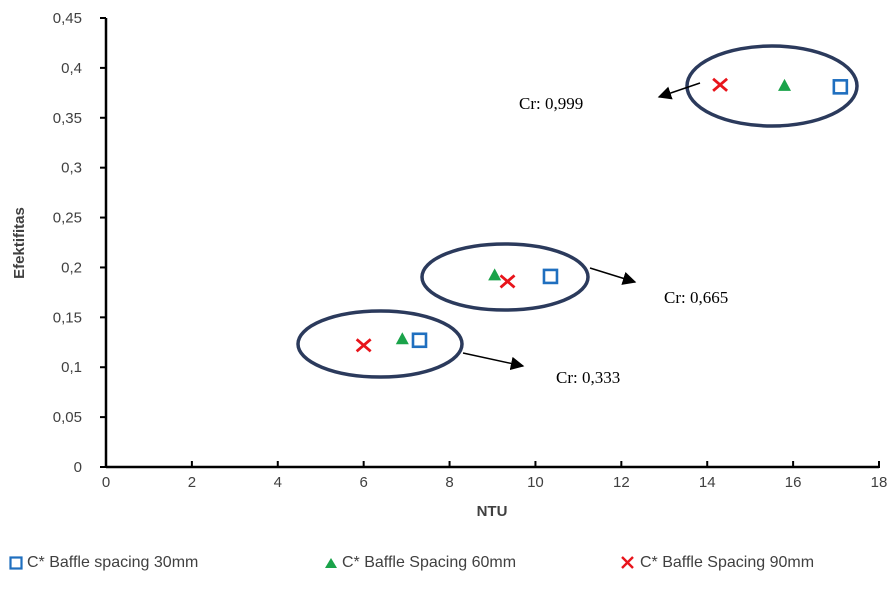  Describe the element at coordinates (71, 68) in the screenshot. I see `y-tick-label: 0,4` at that location.